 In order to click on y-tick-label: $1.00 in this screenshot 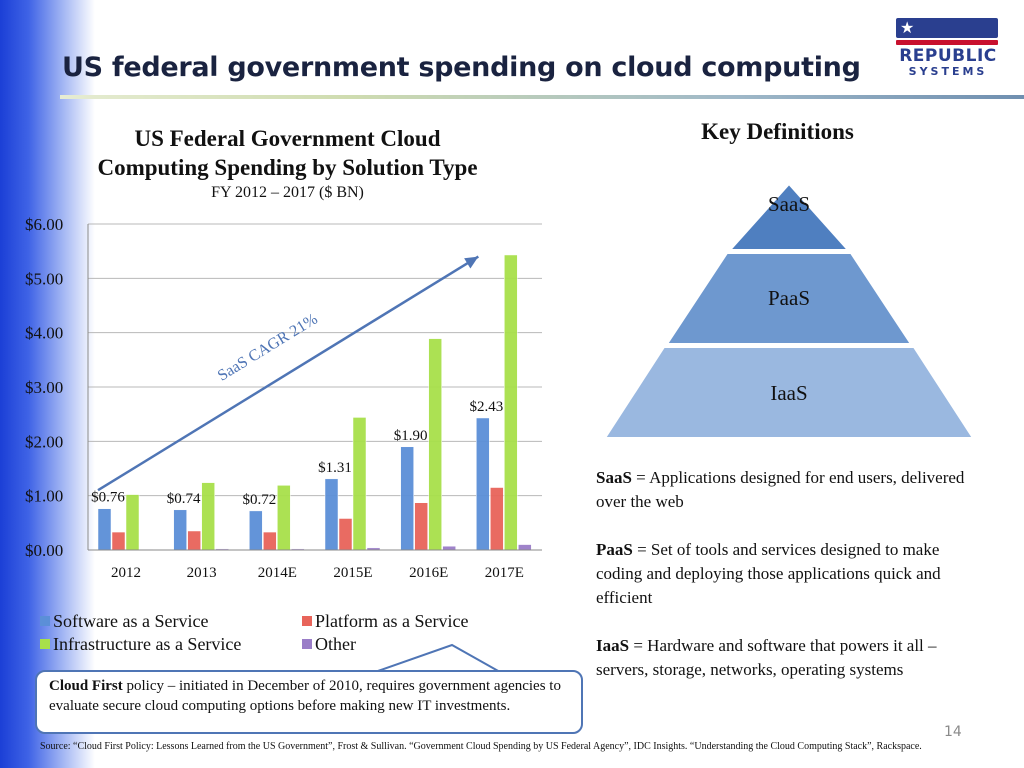, I will do `click(44, 496)`.